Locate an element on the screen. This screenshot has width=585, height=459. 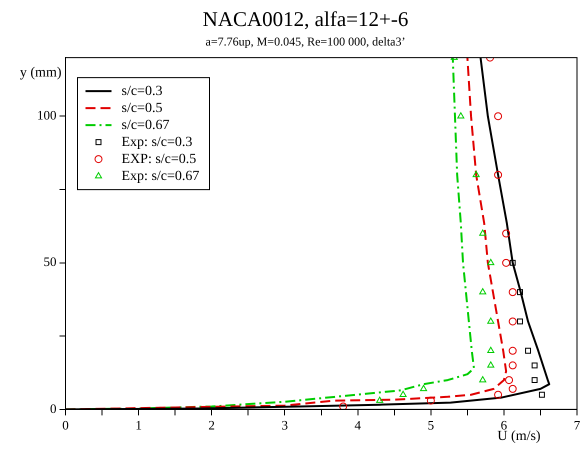
chart-title: NACA0012, alfa=12+-6 is located at coordinates (305, 19).